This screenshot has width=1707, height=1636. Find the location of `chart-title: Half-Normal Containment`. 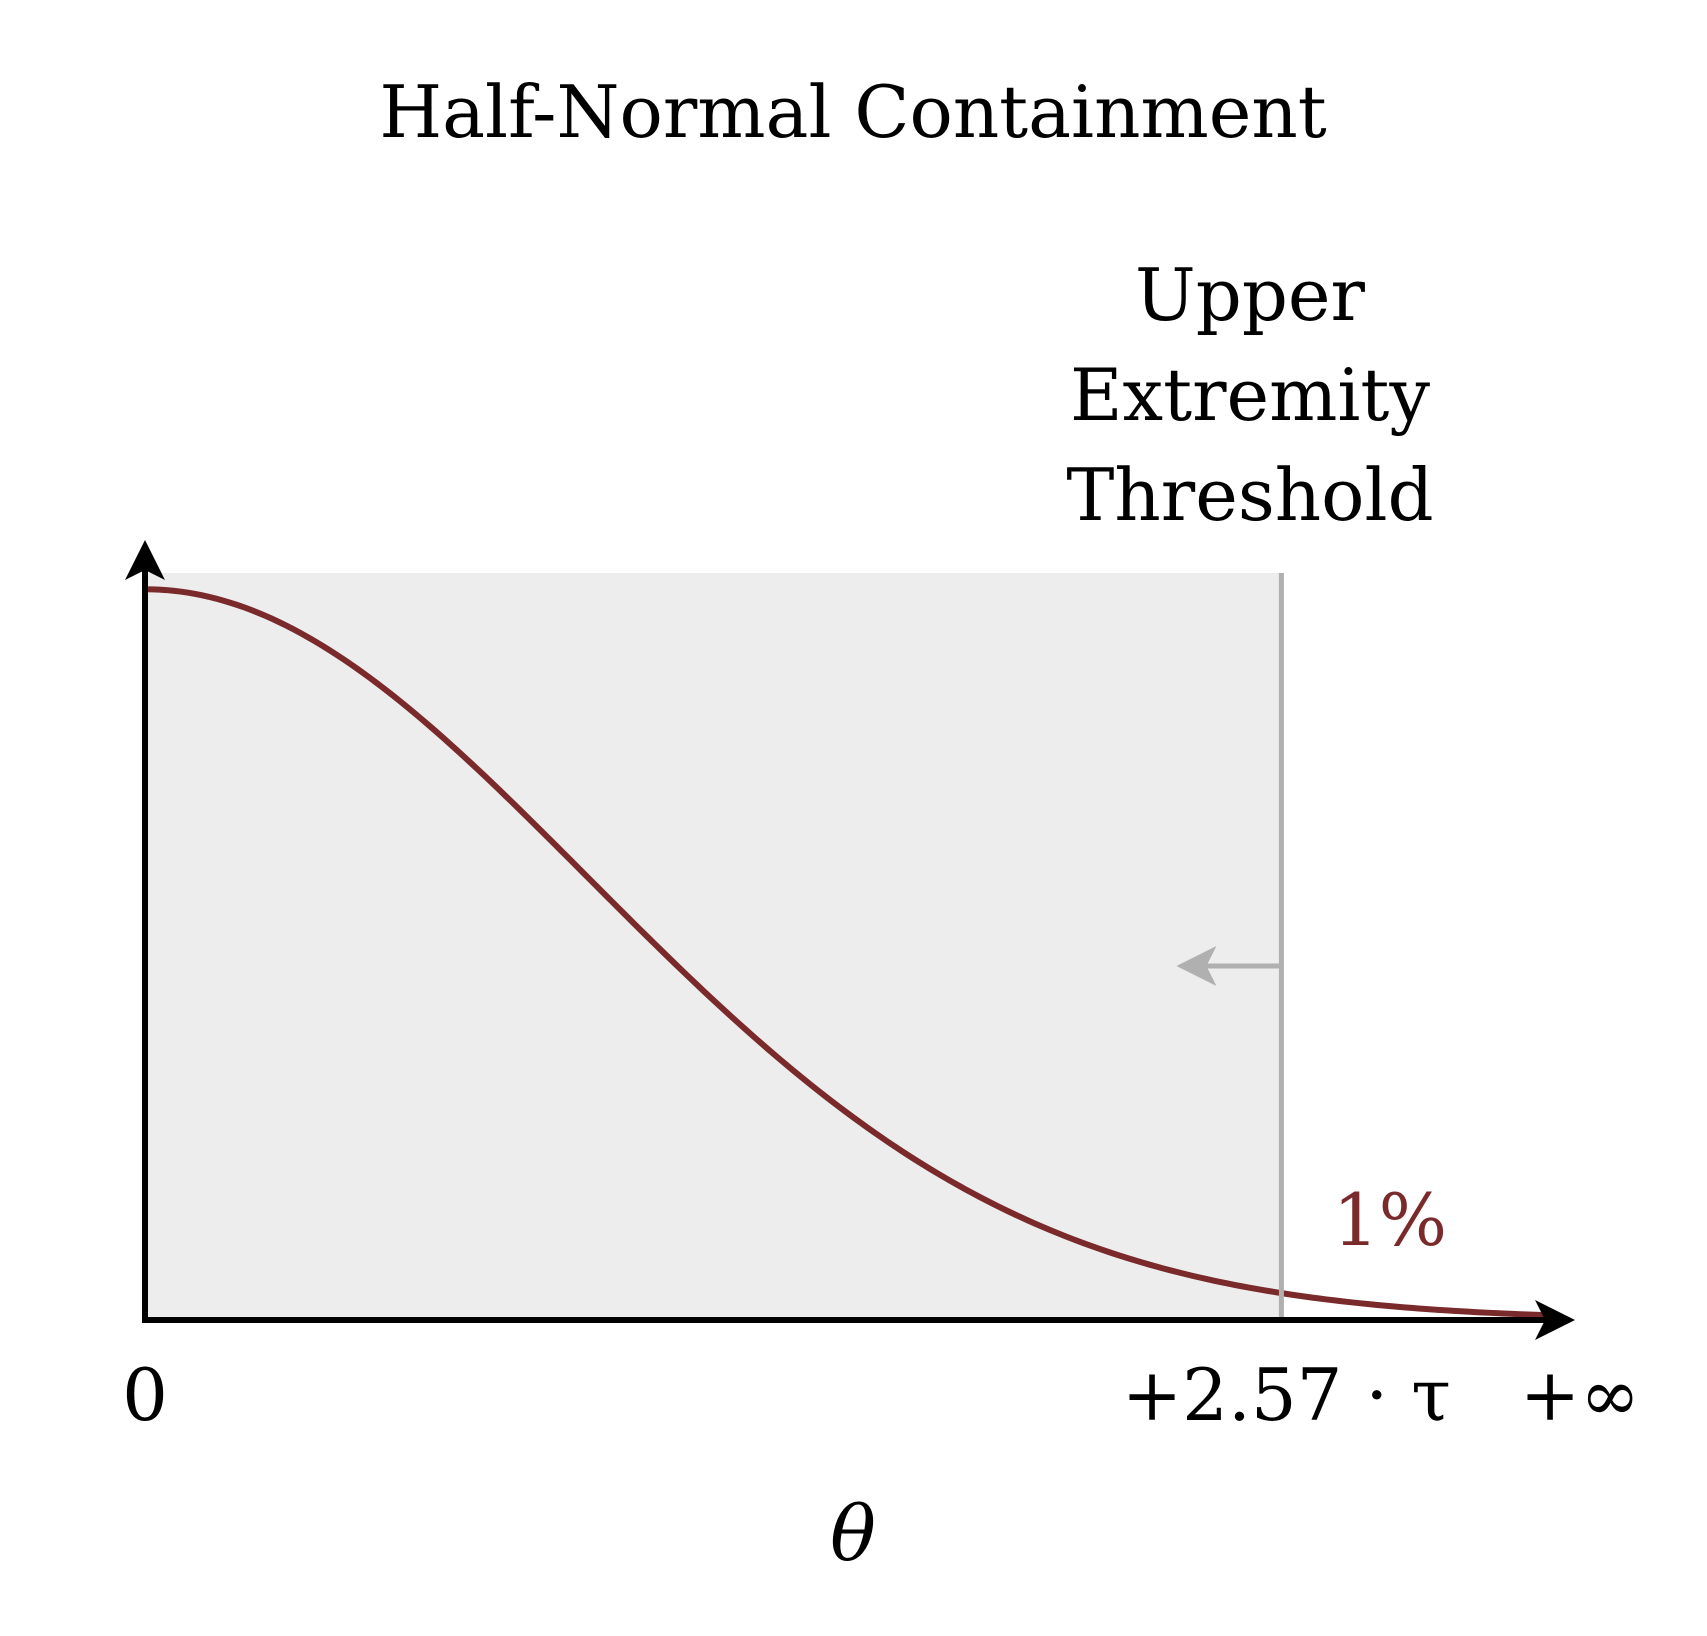

chart-title: Half-Normal Containment is located at coordinates (852, 112).